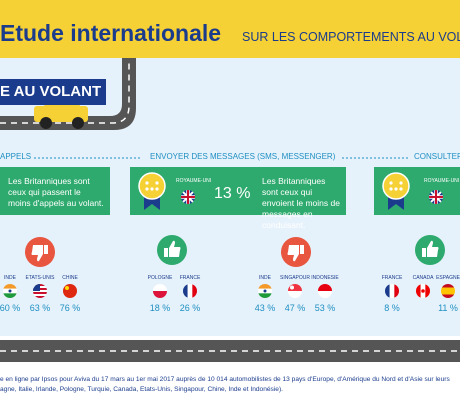  I want to click on dividers, so click(222, 158).